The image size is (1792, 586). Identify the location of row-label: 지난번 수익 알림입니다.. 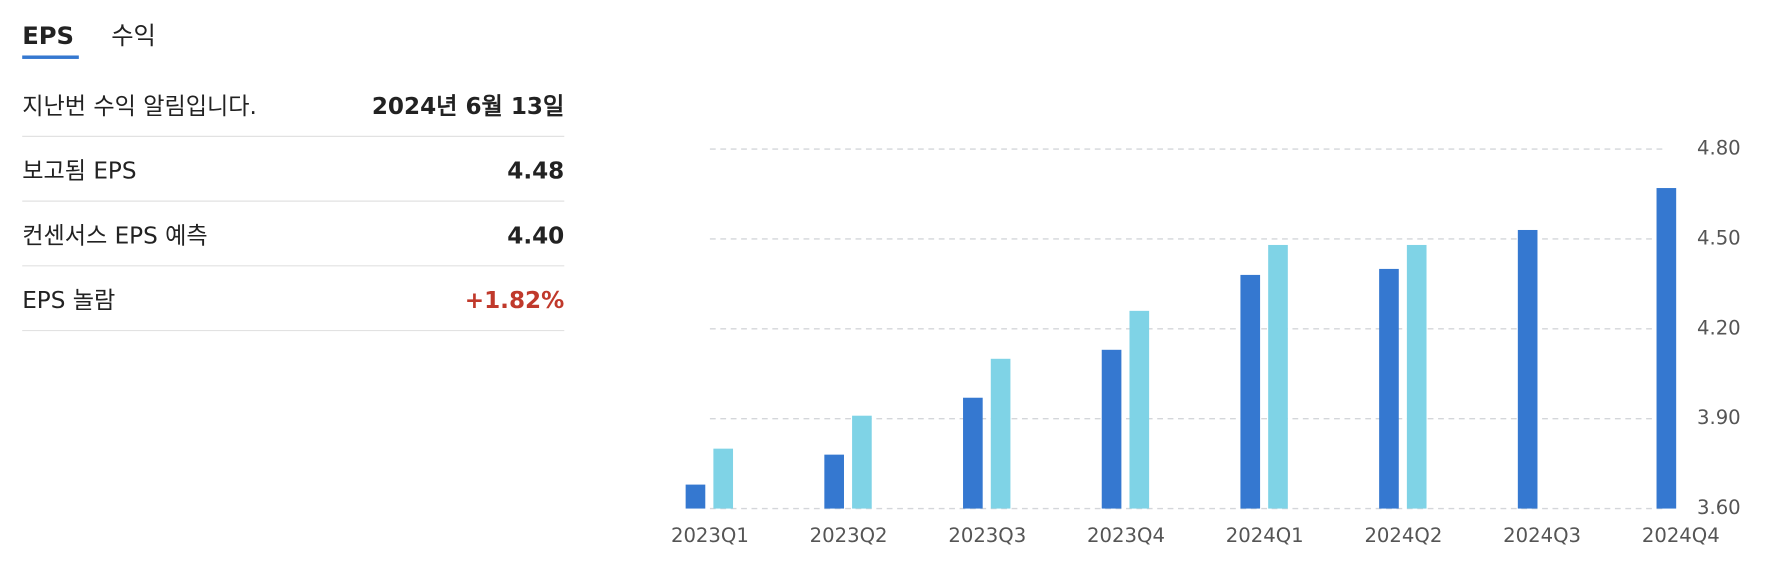
(139, 107).